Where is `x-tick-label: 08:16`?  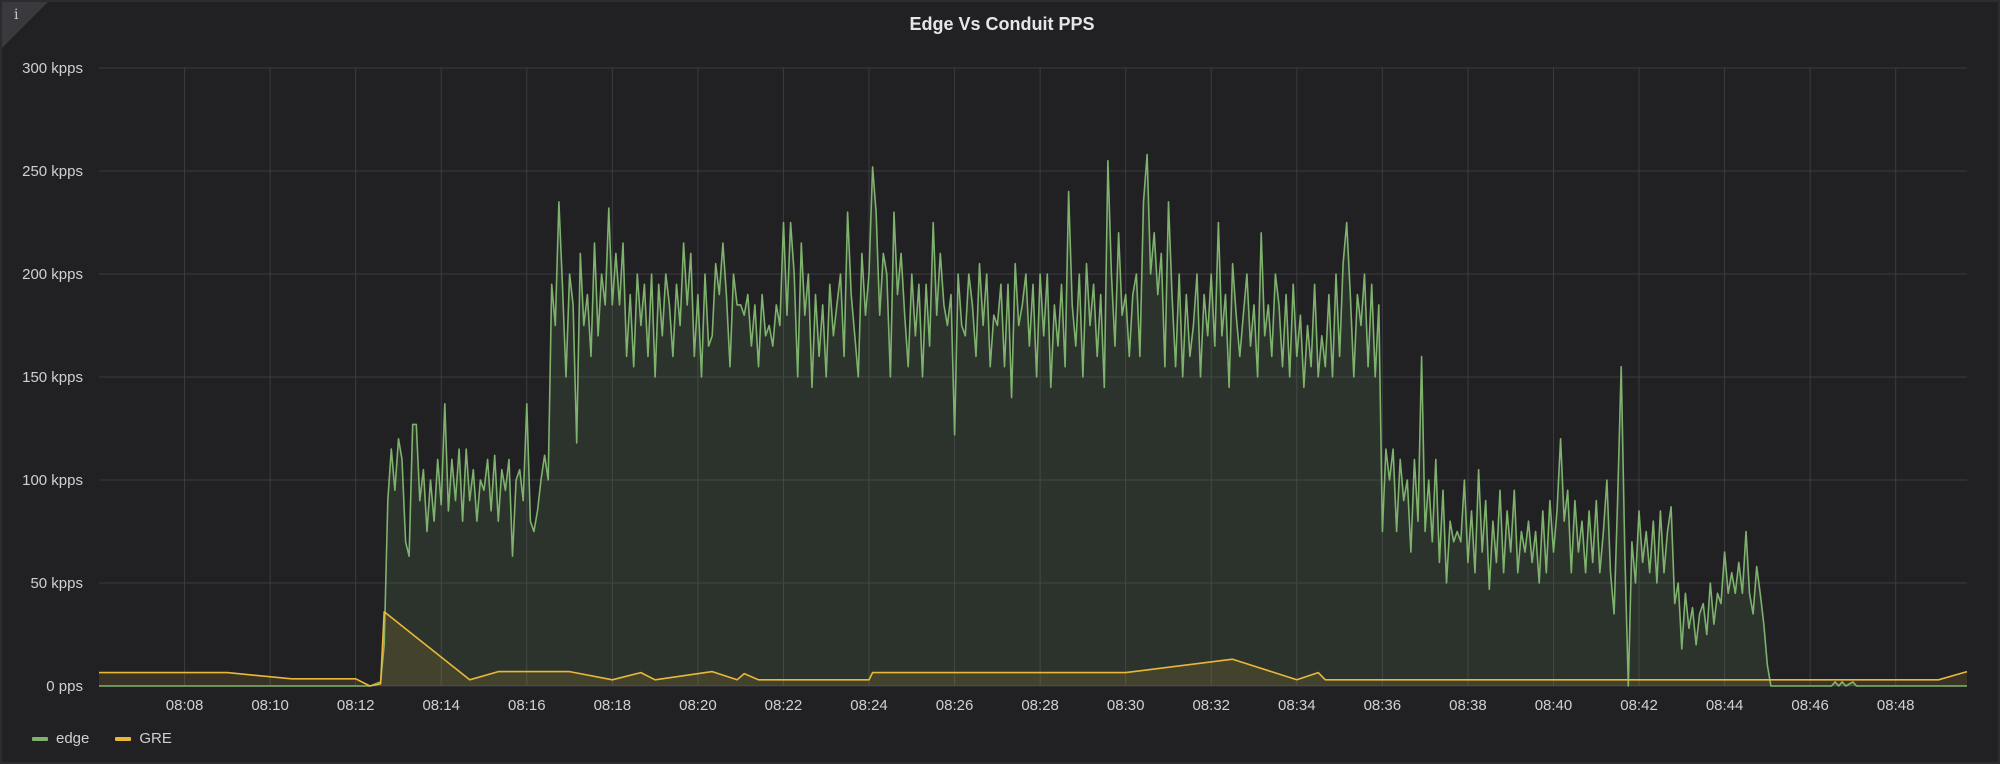 x-tick-label: 08:16 is located at coordinates (527, 705).